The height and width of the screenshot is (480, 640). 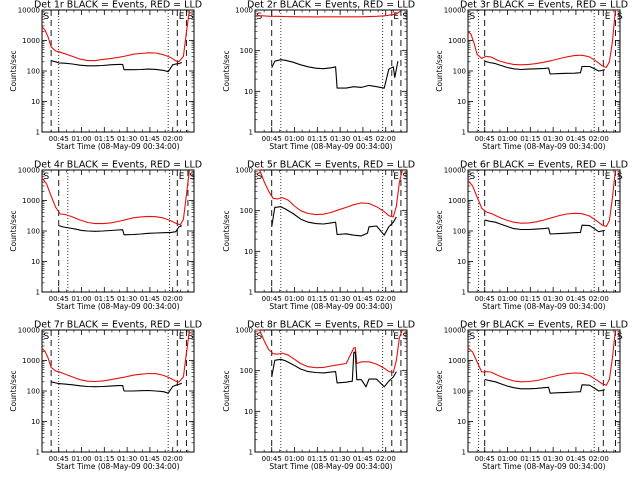 I want to click on panel-title: Det 2r BLACK = Events, RED = LLD, so click(x=331, y=5).